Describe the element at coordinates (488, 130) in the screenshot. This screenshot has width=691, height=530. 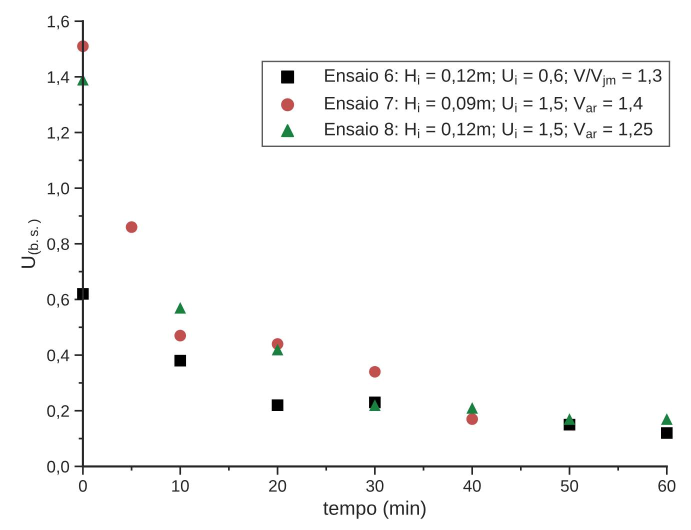
I see `legend-label: Ensaio 8: H$_{i}$ = 0,12m; U$_{i}$ = 1,5; V$_{ar}$ = 1,25` at that location.